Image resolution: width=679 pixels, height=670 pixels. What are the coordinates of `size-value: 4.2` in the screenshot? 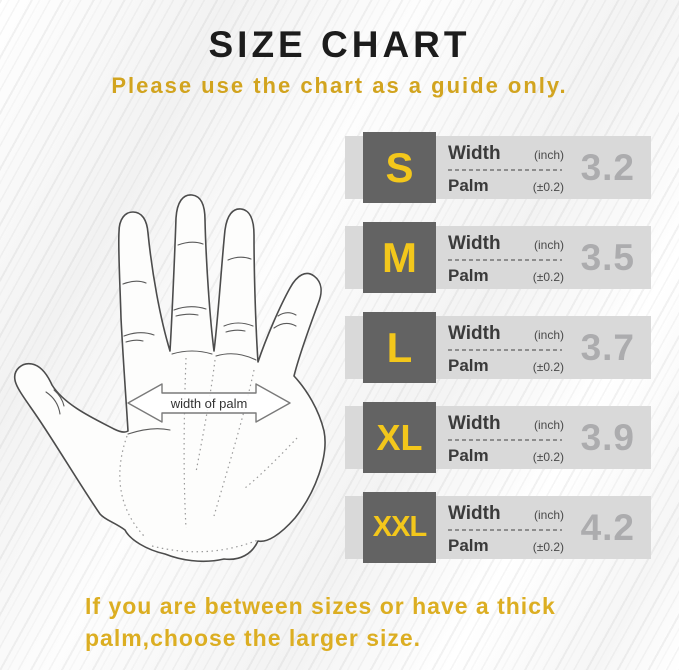 It's located at (607, 527).